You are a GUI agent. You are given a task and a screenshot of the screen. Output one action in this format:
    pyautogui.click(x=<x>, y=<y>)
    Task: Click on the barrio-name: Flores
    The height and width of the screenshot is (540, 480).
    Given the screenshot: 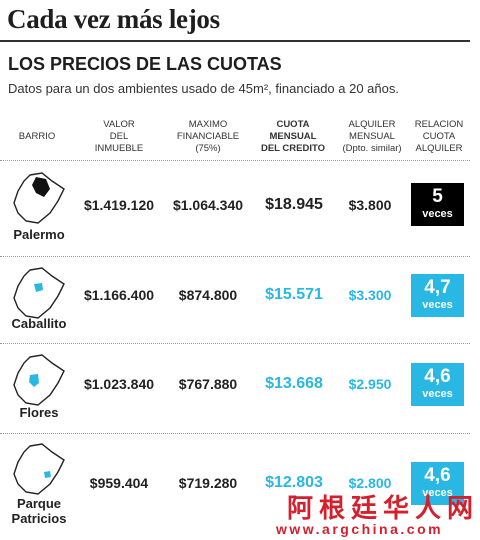 What is the action you would take?
    pyautogui.click(x=39, y=412)
    